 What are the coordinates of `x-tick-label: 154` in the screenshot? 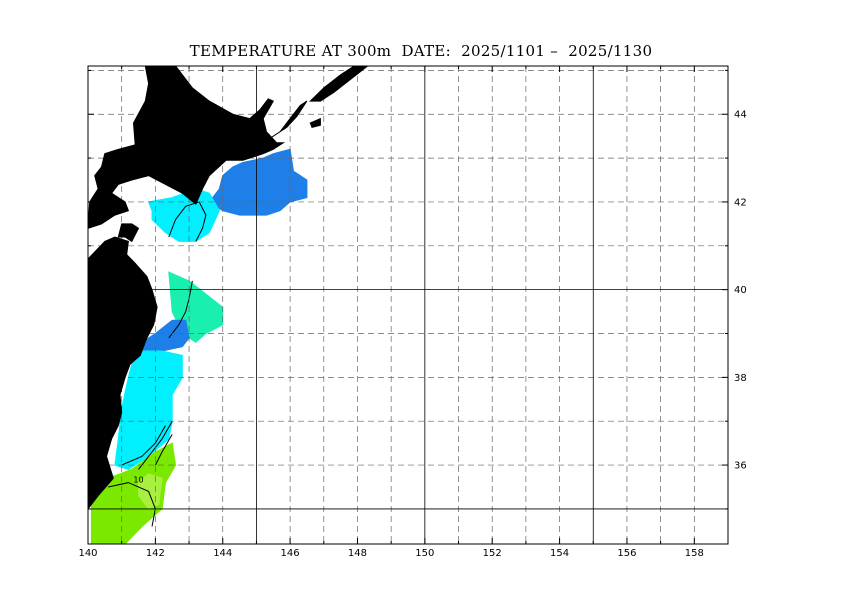 It's located at (559, 553).